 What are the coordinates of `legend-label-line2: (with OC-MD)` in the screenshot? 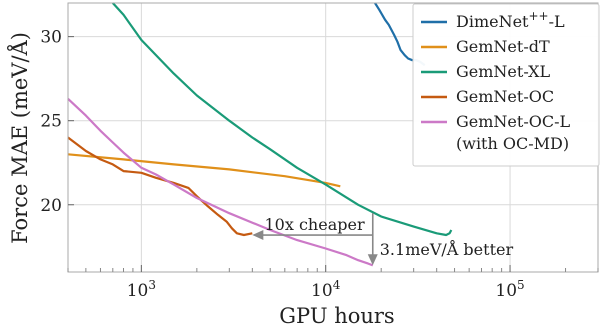 It's located at (512, 143).